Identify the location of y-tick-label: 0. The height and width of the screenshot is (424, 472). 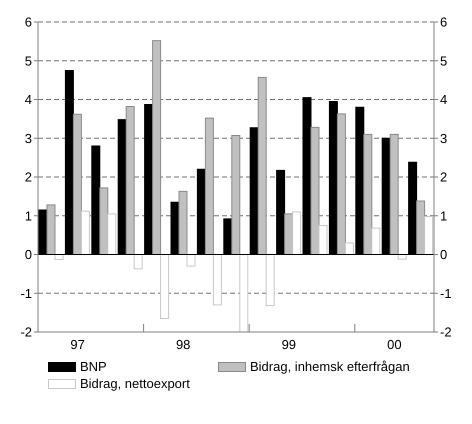
(28, 254).